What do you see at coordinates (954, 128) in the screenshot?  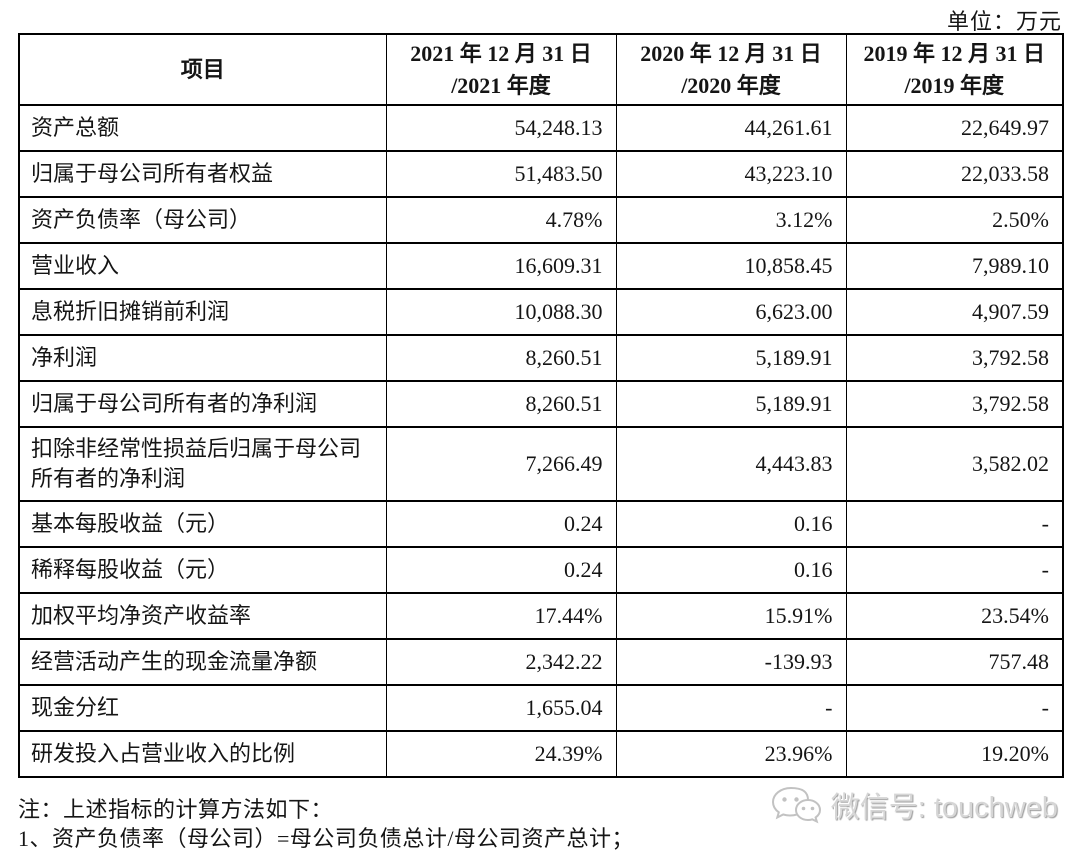 I see `value-2019: 22,649.97` at bounding box center [954, 128].